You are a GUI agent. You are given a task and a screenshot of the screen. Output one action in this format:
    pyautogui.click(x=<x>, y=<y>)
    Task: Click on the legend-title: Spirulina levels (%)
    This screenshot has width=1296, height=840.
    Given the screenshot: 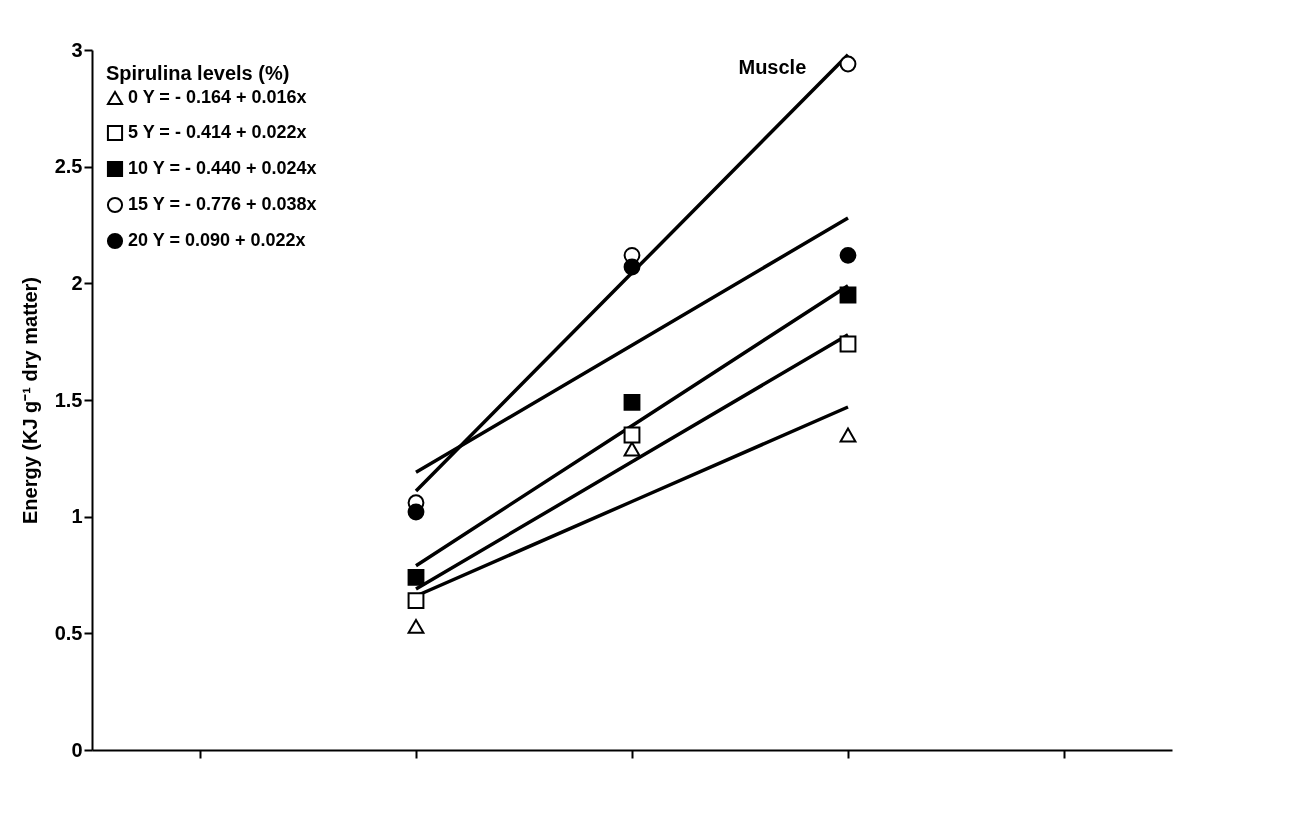 What is the action you would take?
    pyautogui.click(x=198, y=73)
    